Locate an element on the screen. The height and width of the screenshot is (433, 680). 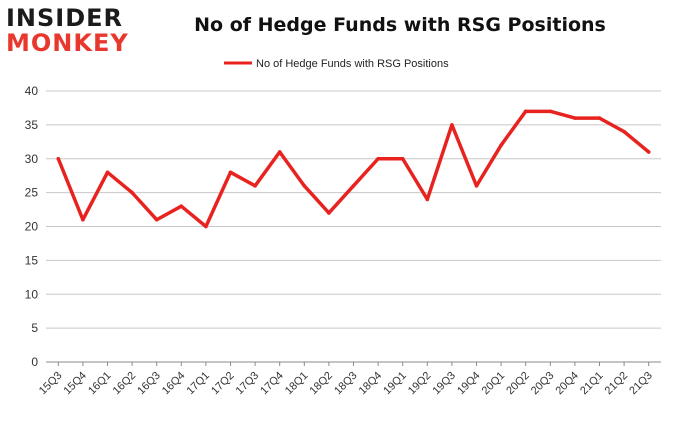
data-point-19Q2 is located at coordinates (427, 199).